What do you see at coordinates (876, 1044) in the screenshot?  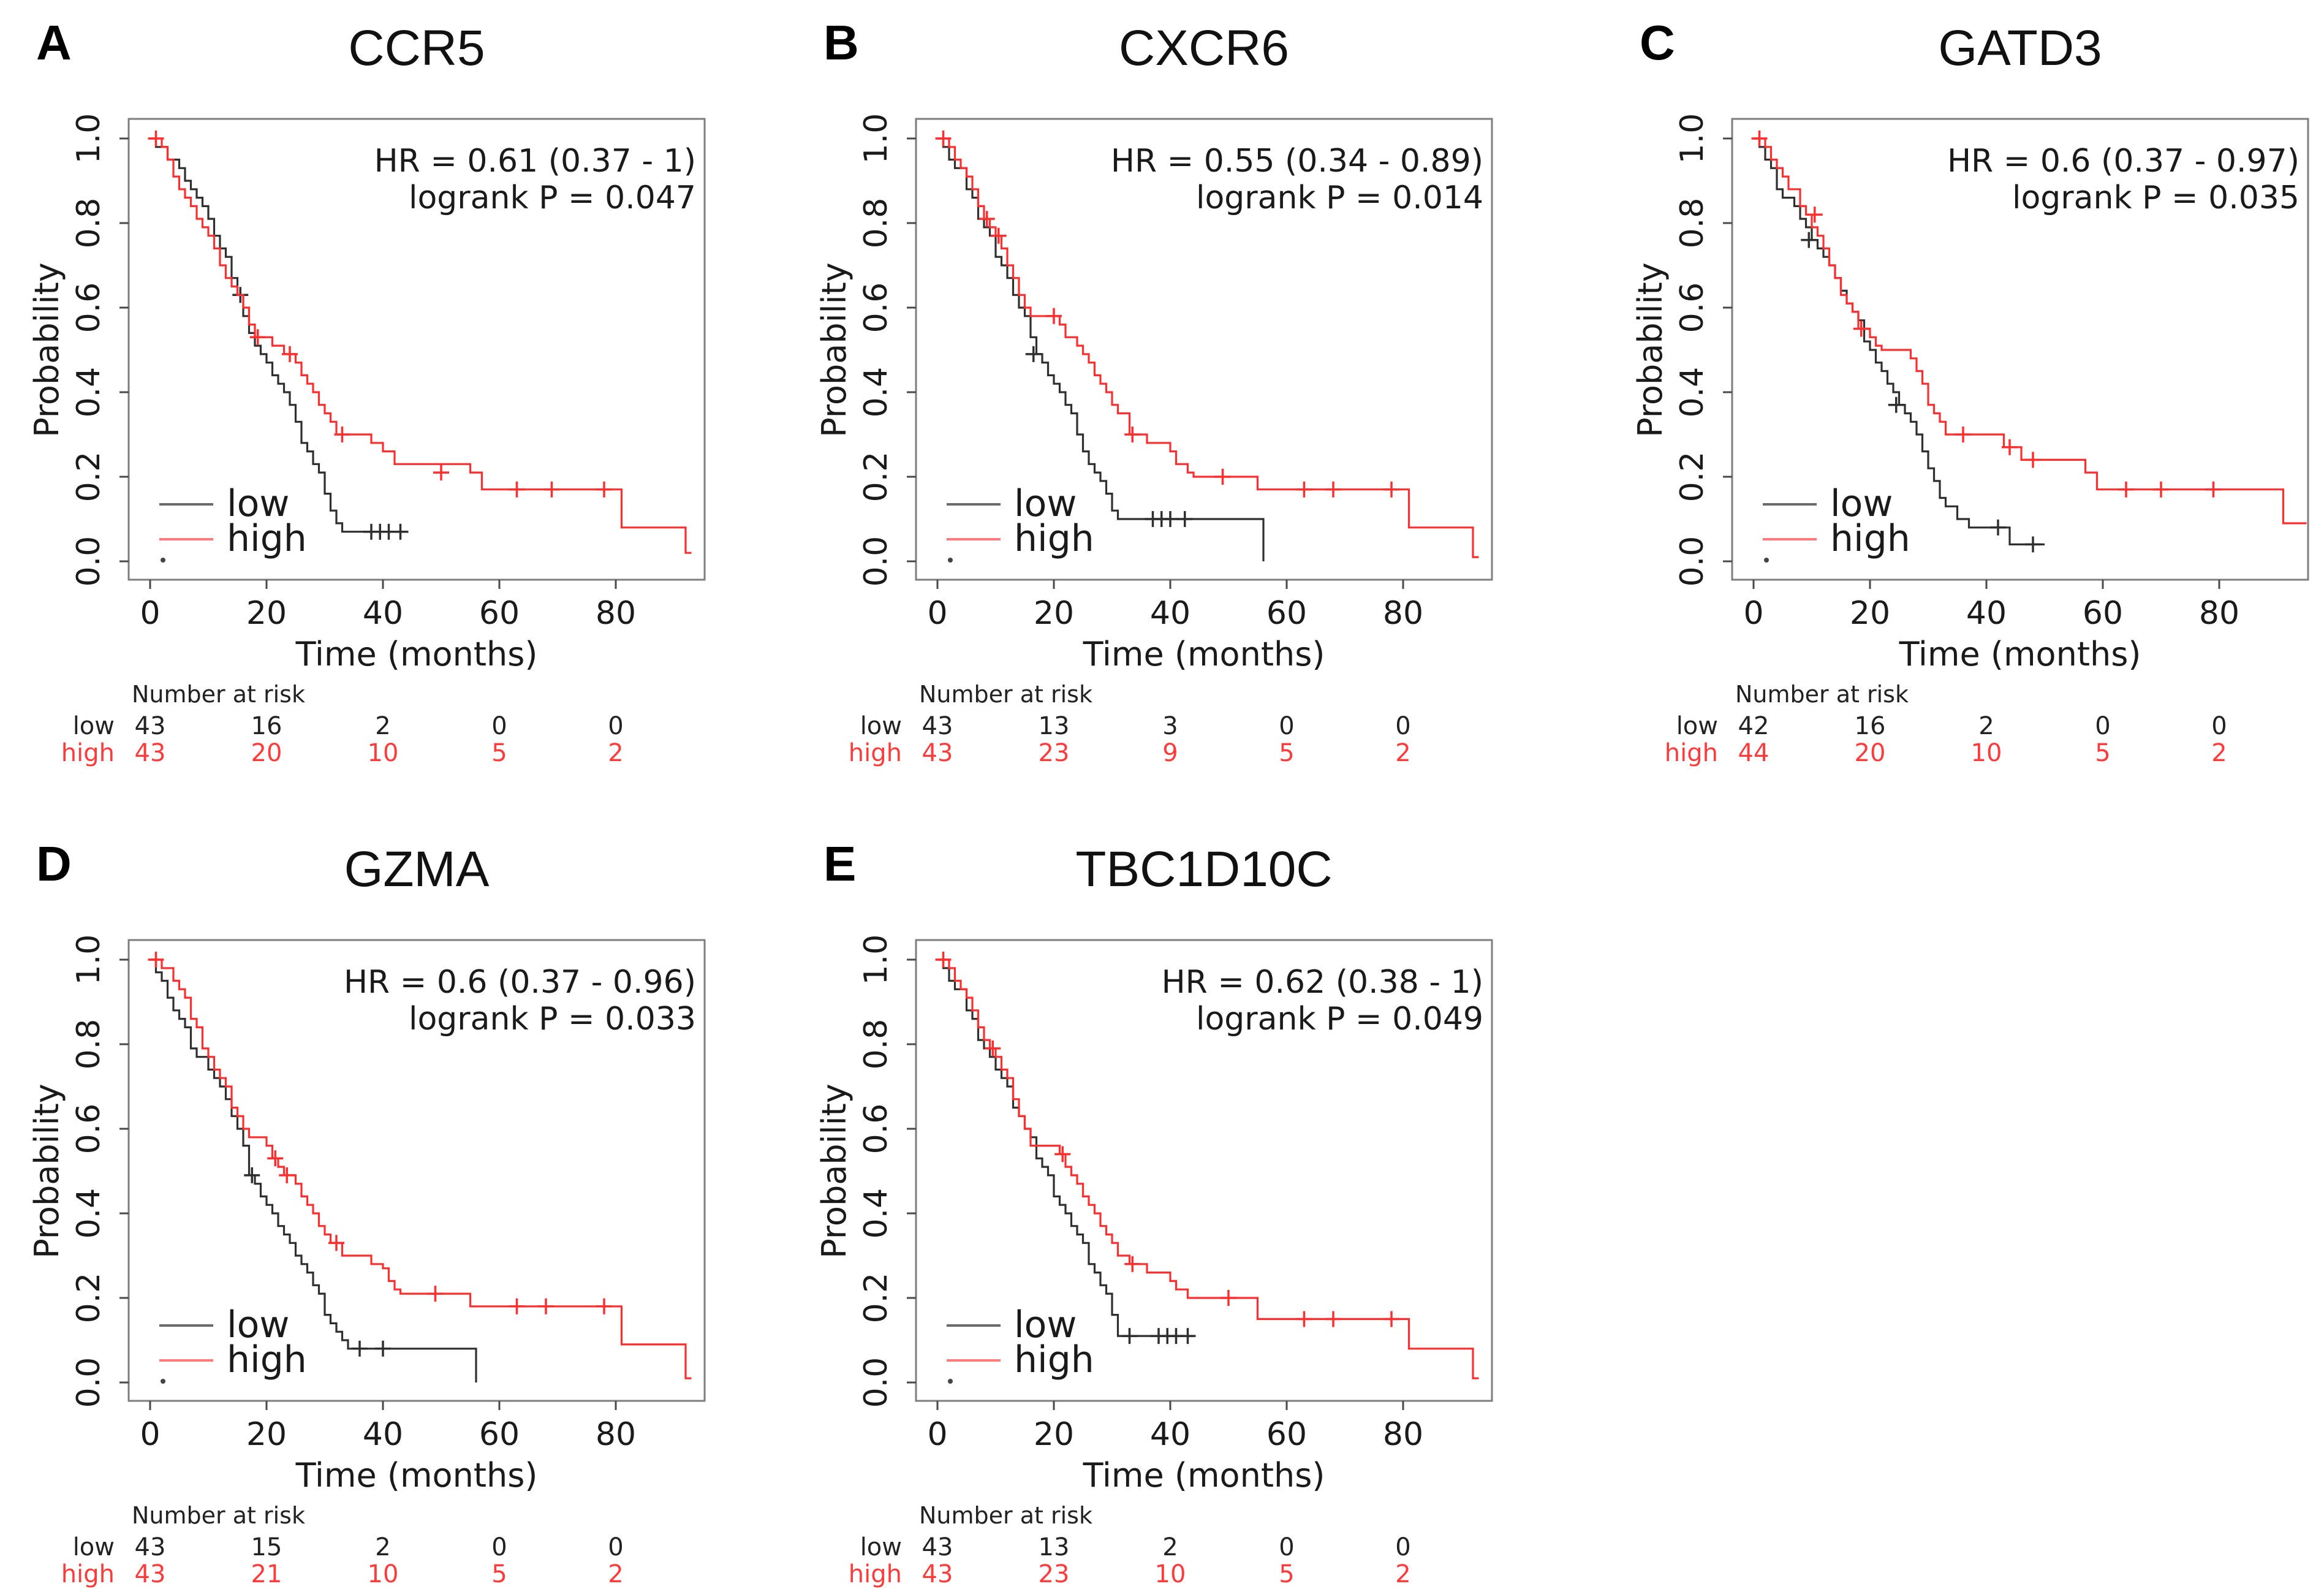 I see `y-tick-label: 0.8` at bounding box center [876, 1044].